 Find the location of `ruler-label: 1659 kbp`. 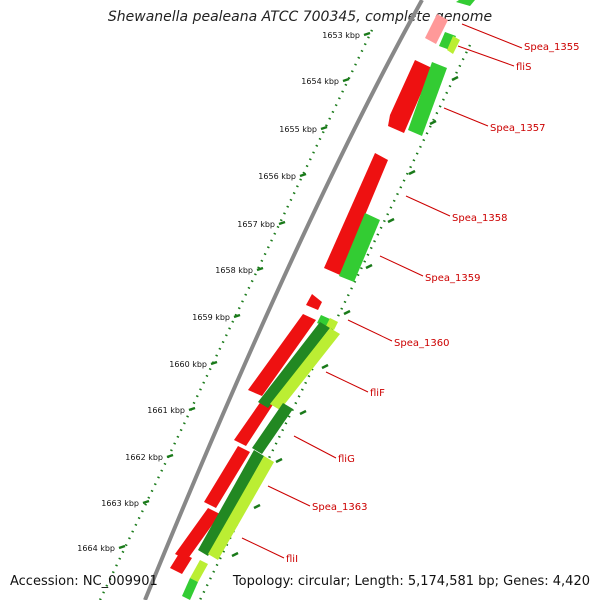

ruler-label: 1659 kbp is located at coordinates (211, 317).